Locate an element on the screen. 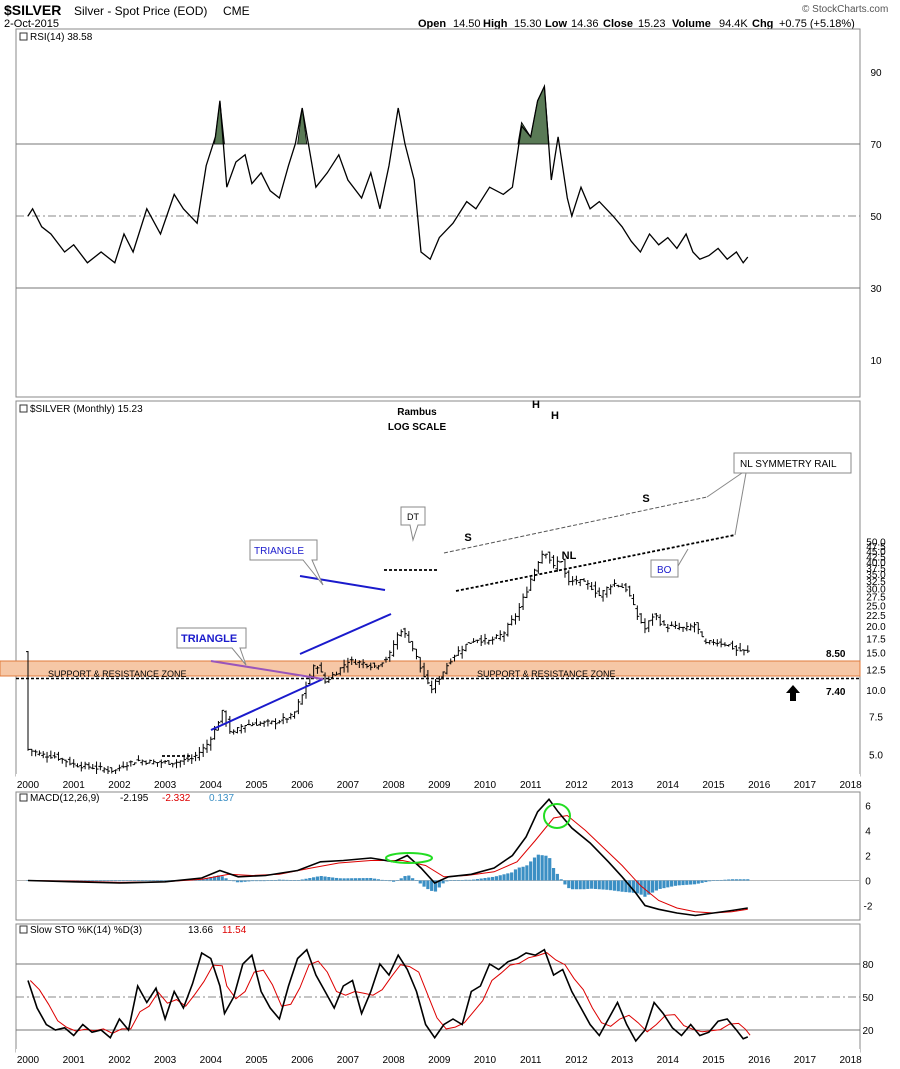  macd-legend-value: -2.195 is located at coordinates (134, 798).